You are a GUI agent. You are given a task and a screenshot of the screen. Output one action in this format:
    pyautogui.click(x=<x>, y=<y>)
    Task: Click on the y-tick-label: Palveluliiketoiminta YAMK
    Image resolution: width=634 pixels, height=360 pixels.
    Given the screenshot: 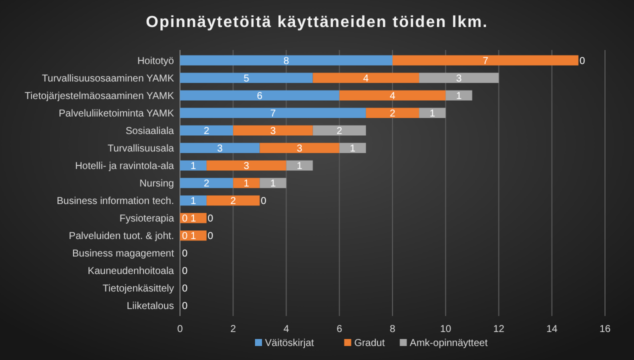 What is the action you would take?
    pyautogui.click(x=116, y=114)
    